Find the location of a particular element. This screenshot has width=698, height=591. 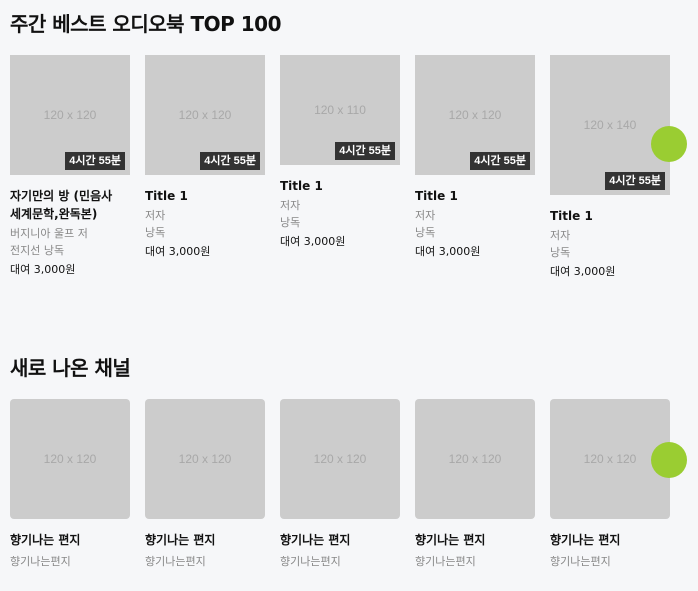

audiobook-author: 버지니아 울프 저 is located at coordinates (49, 233).